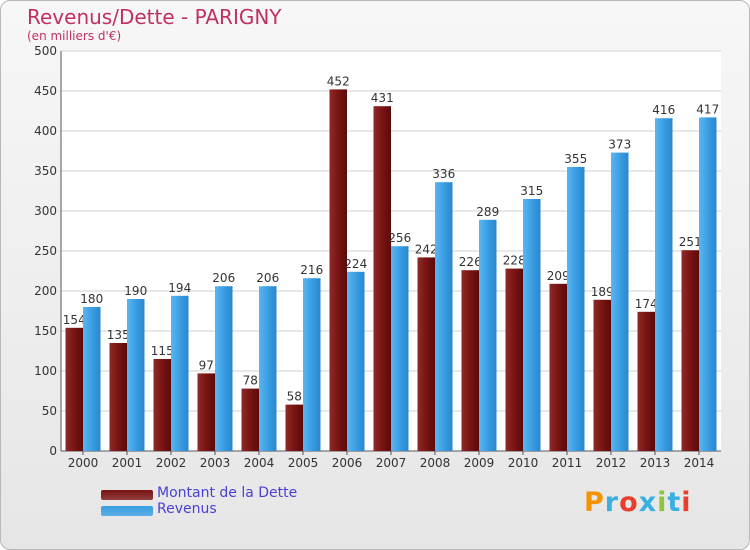 Image resolution: width=750 pixels, height=550 pixels. Describe the element at coordinates (45, 171) in the screenshot. I see `y-tick-label: 350` at that location.